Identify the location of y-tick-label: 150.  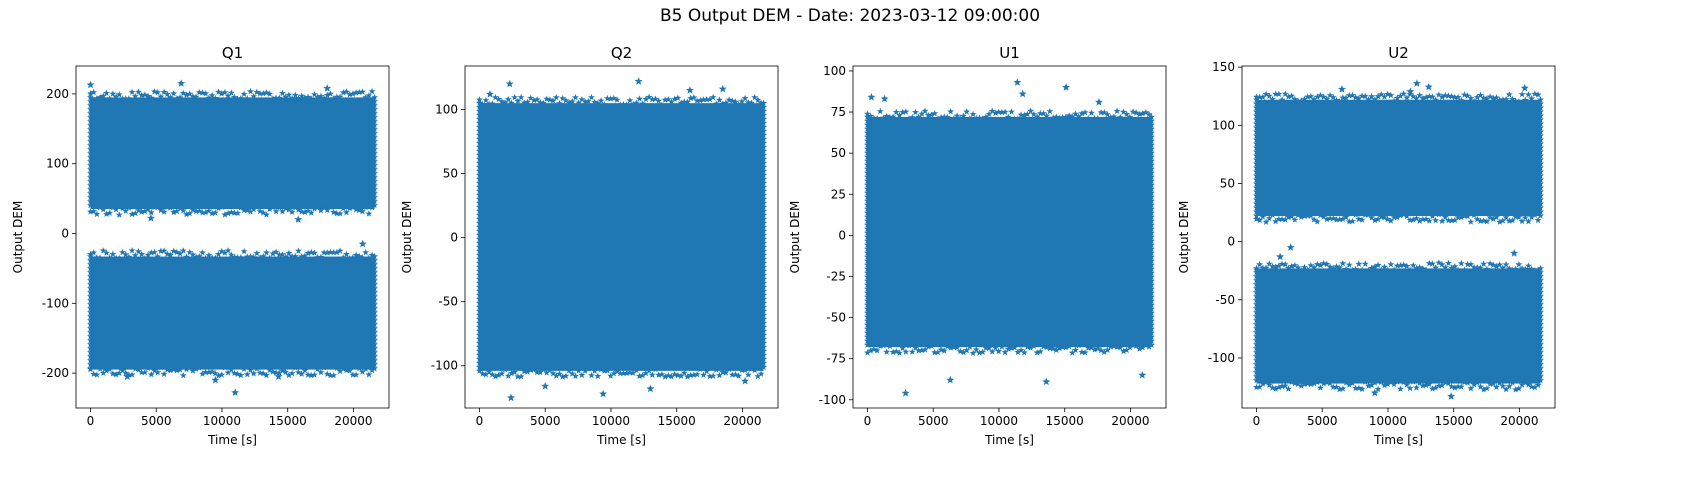
(1223, 67).